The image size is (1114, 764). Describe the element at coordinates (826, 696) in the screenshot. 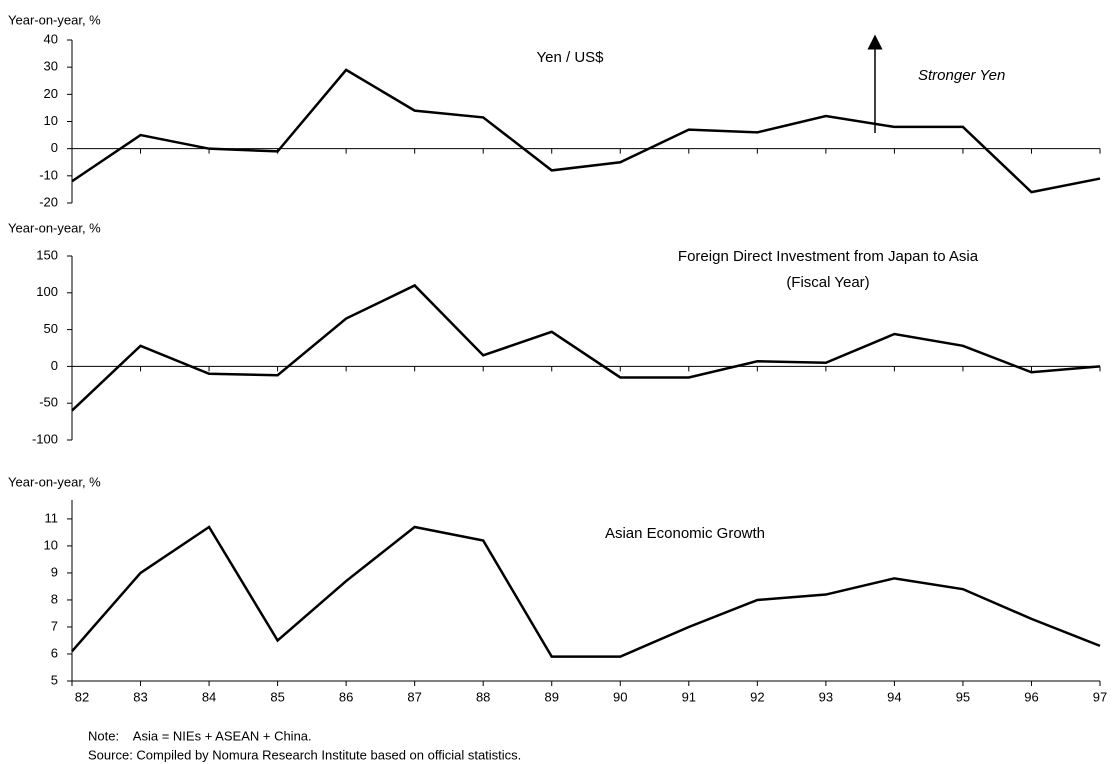

I see `x-tick-label: 93` at that location.